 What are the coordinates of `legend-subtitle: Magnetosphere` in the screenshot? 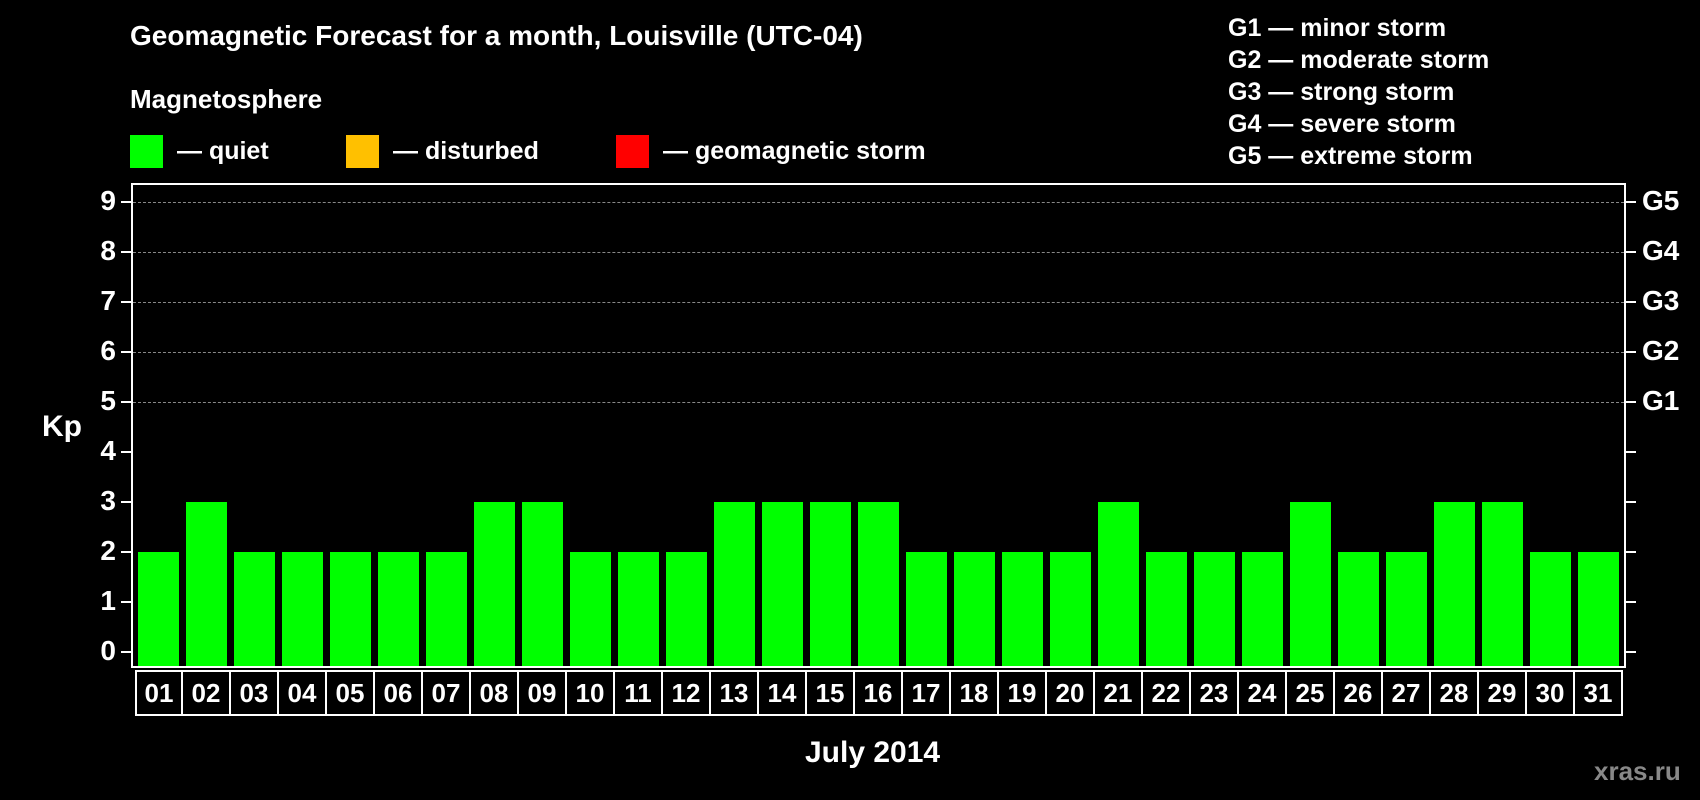 It's located at (226, 99).